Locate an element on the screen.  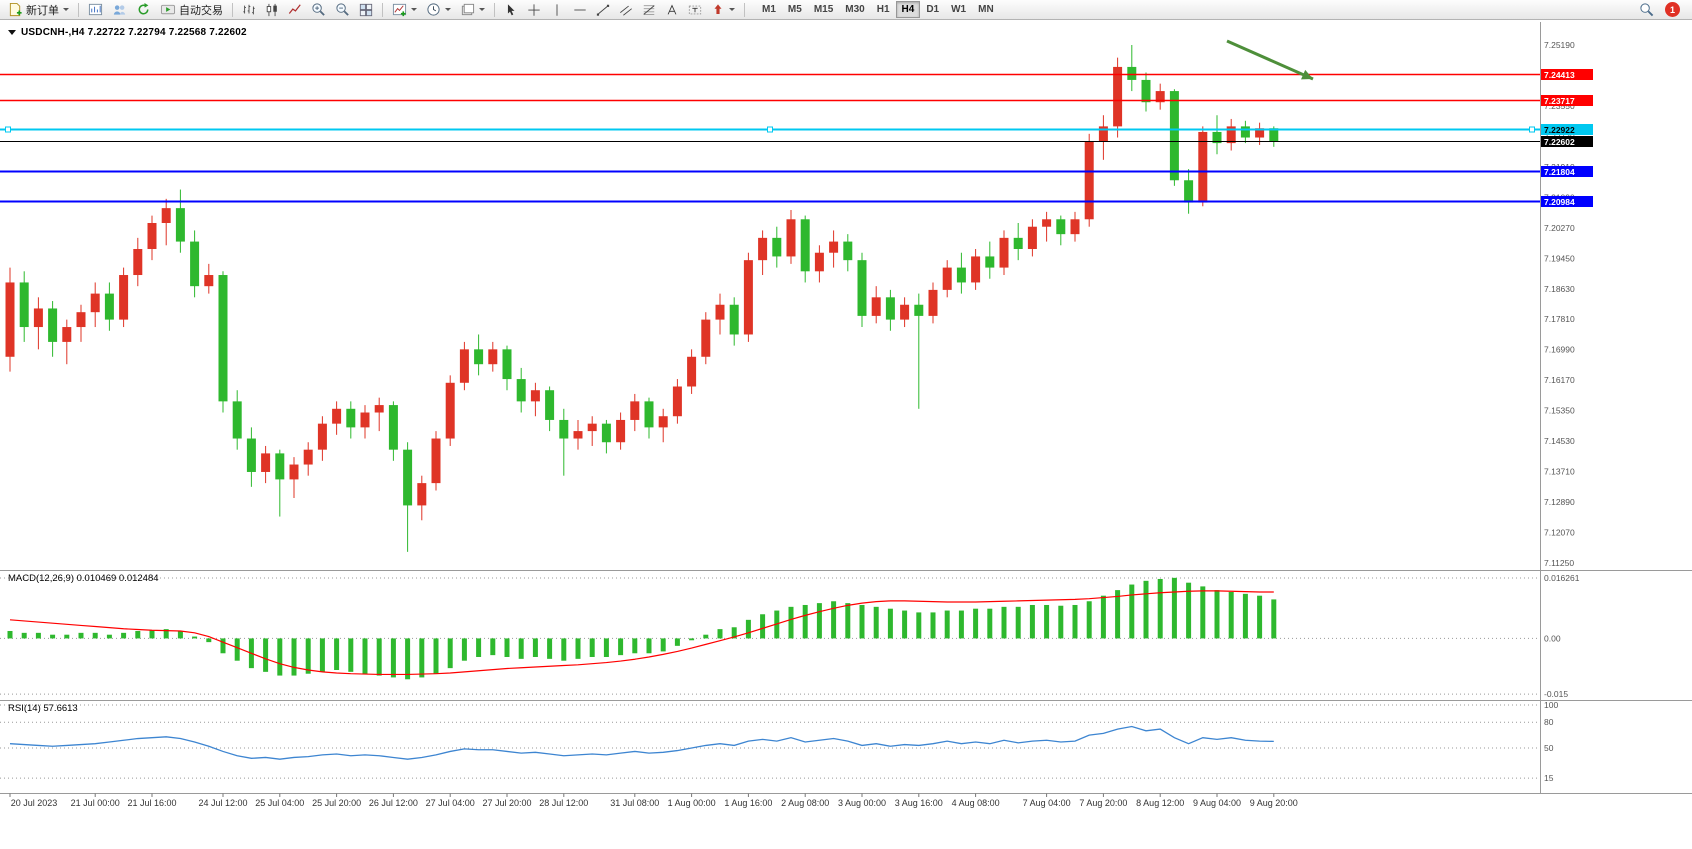
fibonacci-icon is located at coordinates (649, 9).